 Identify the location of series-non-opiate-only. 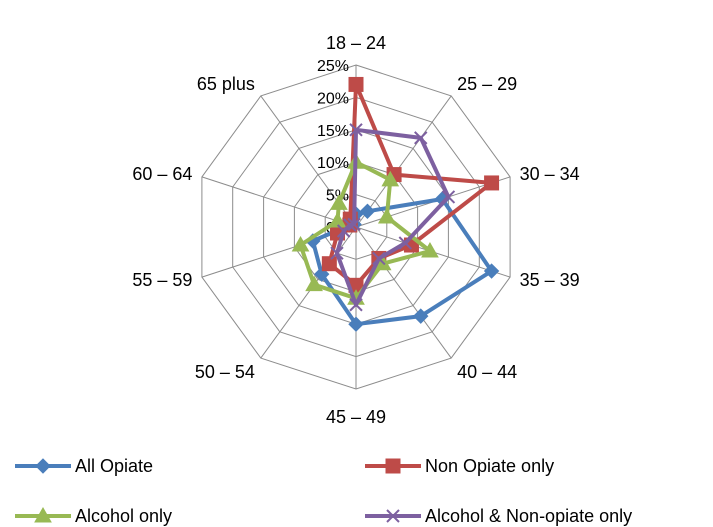
(410, 184).